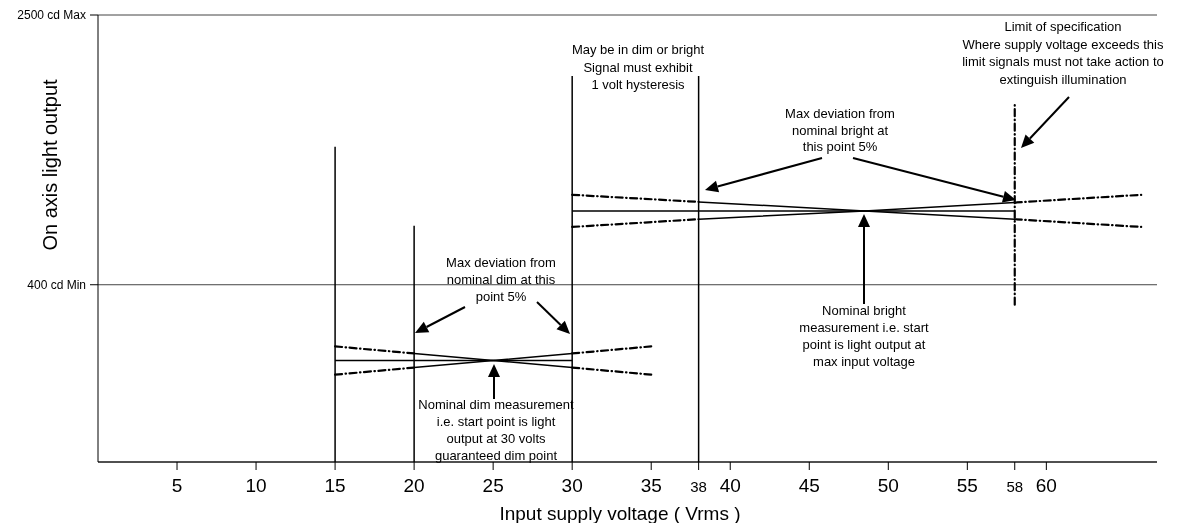 The width and height of the screenshot is (1186, 531). I want to click on x-tick-label: 35, so click(651, 485).